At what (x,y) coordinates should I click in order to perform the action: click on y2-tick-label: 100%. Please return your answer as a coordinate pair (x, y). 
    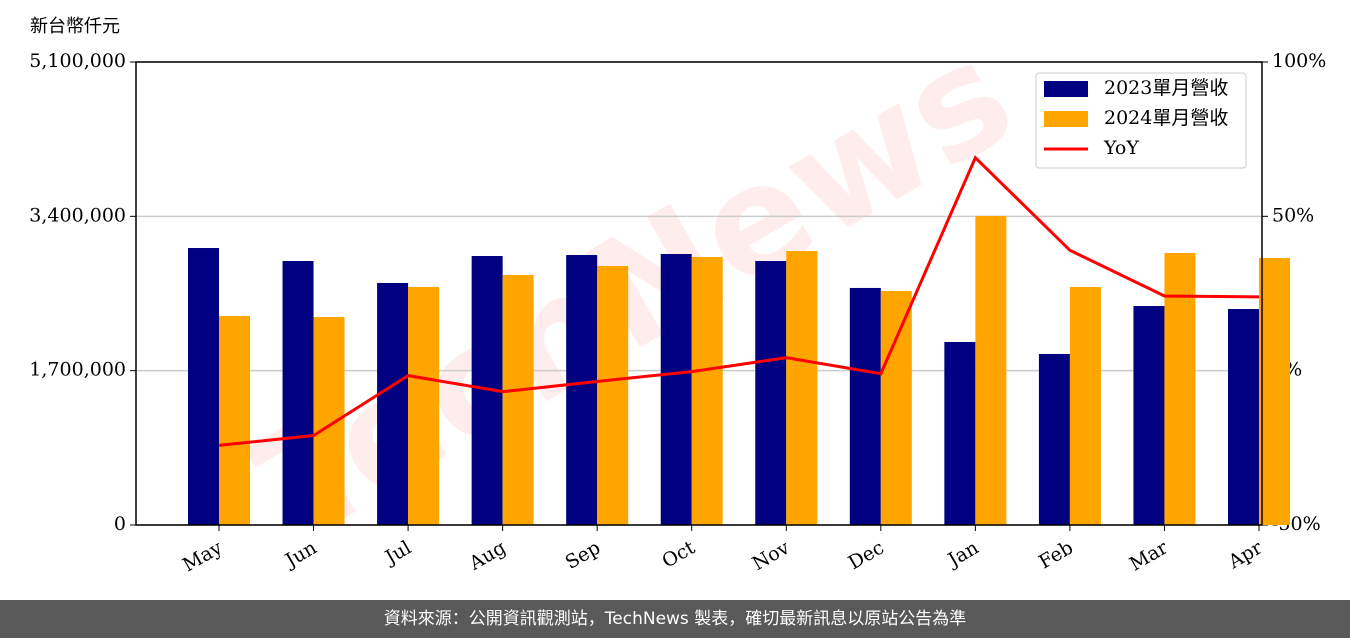
    Looking at the image, I should click on (1299, 61).